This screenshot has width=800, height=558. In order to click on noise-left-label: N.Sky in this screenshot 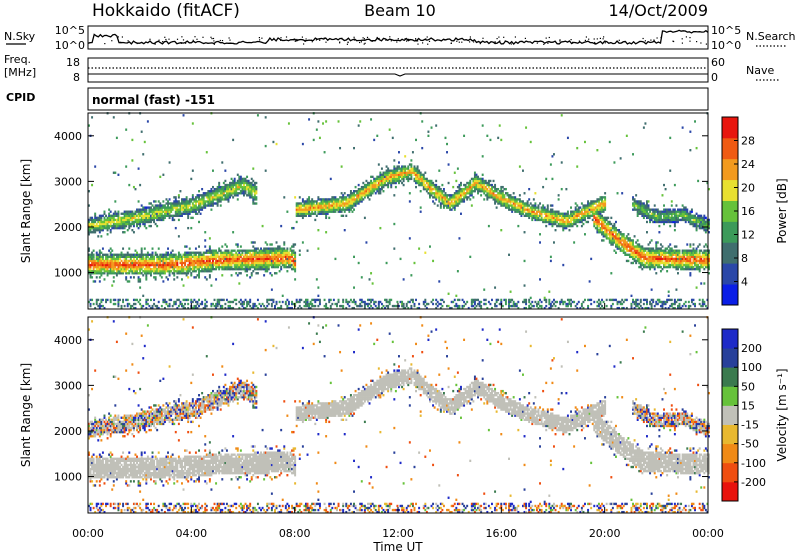, I will do `click(20, 36)`.